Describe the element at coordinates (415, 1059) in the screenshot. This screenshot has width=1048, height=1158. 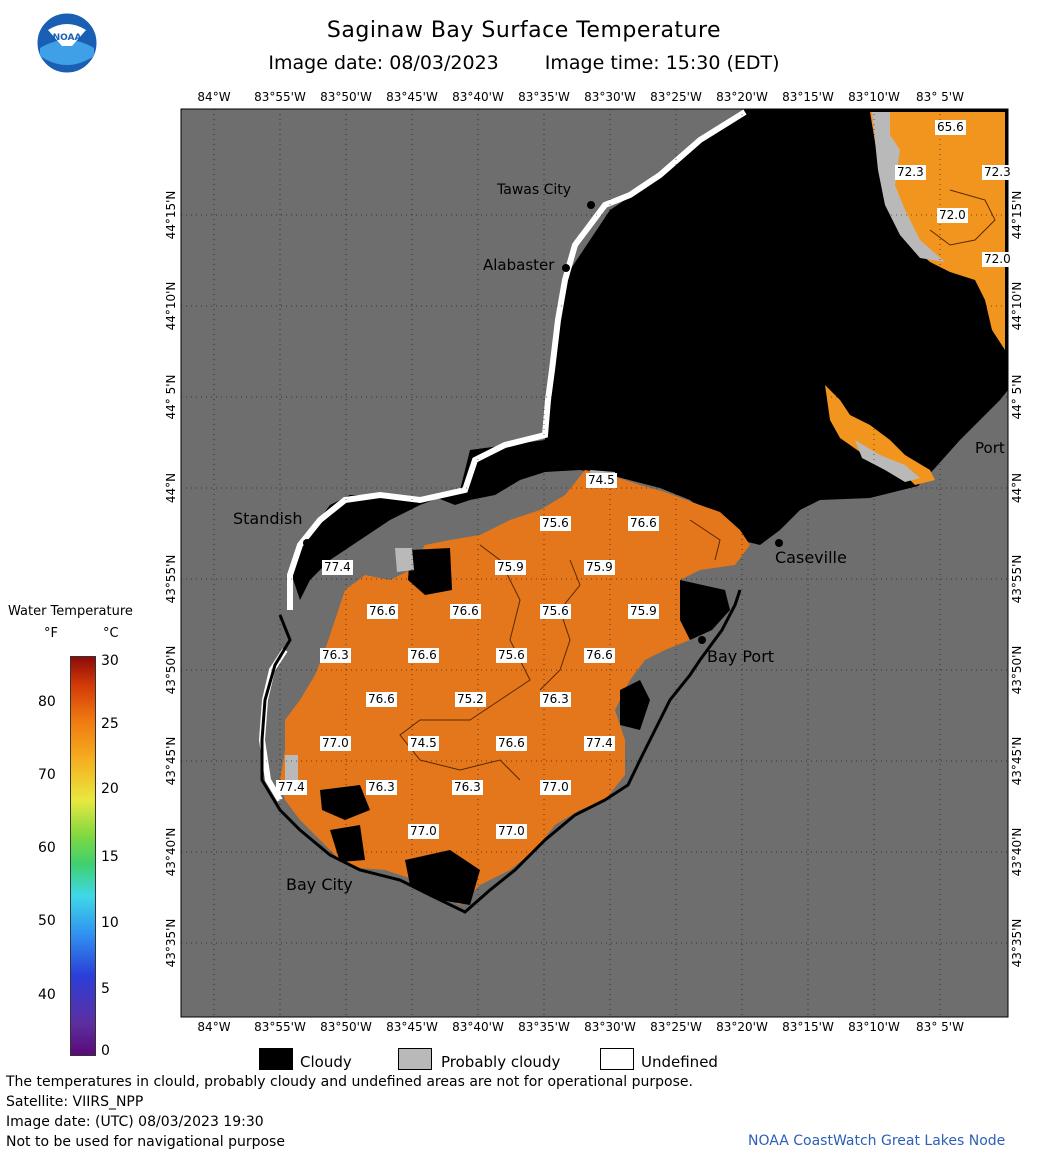
I see `probably-cloudy-swatch` at that location.